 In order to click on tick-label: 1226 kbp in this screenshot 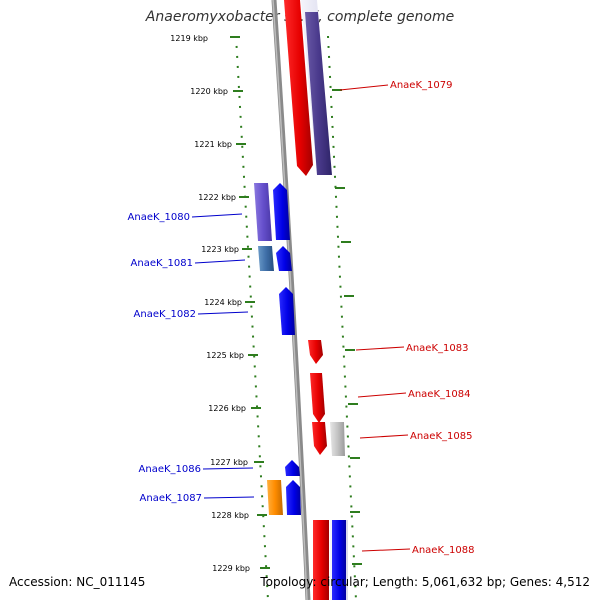, I will do `click(227, 408)`.